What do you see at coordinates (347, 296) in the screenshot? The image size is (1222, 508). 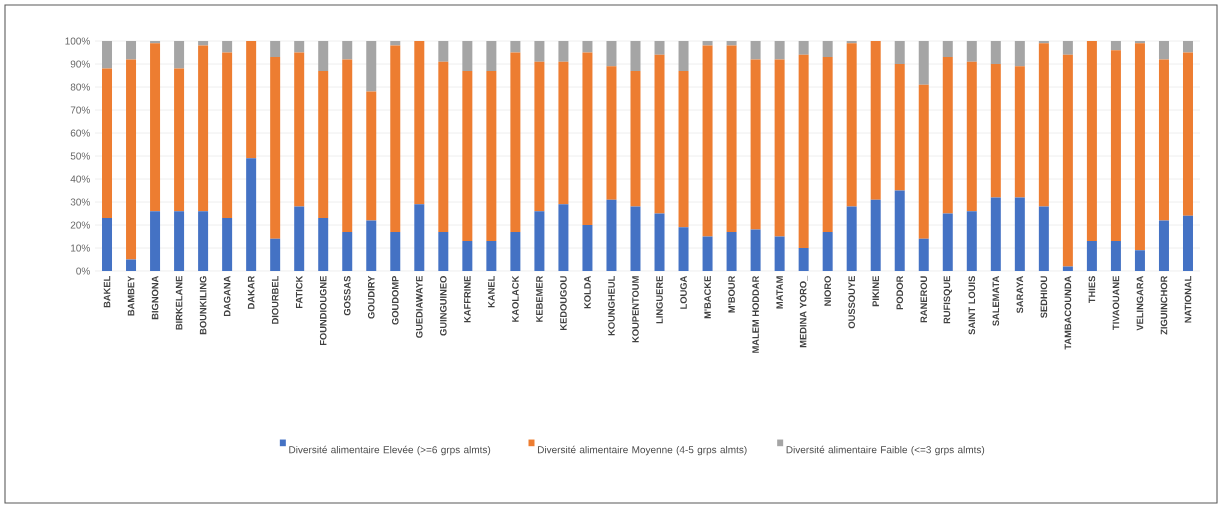 I see `x-tick-label: GOSSAS` at bounding box center [347, 296].